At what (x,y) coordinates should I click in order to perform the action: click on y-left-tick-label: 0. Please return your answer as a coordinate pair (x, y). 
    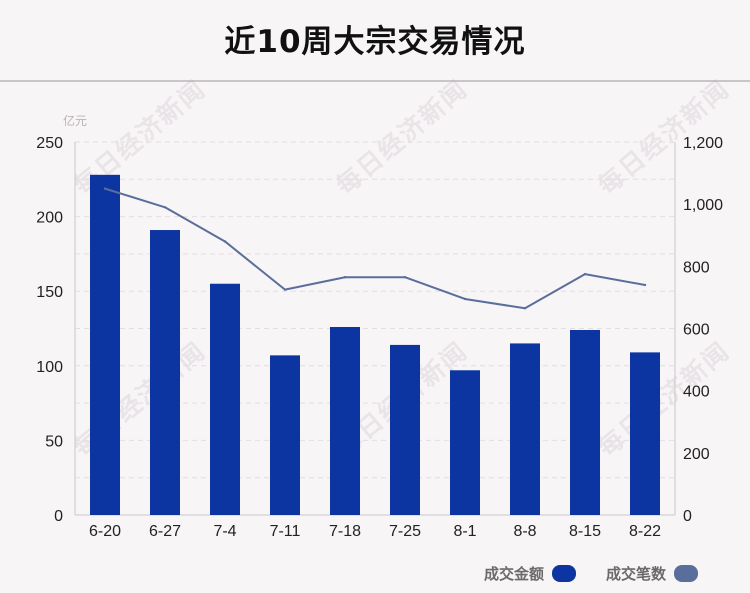
    Looking at the image, I should click on (58, 516).